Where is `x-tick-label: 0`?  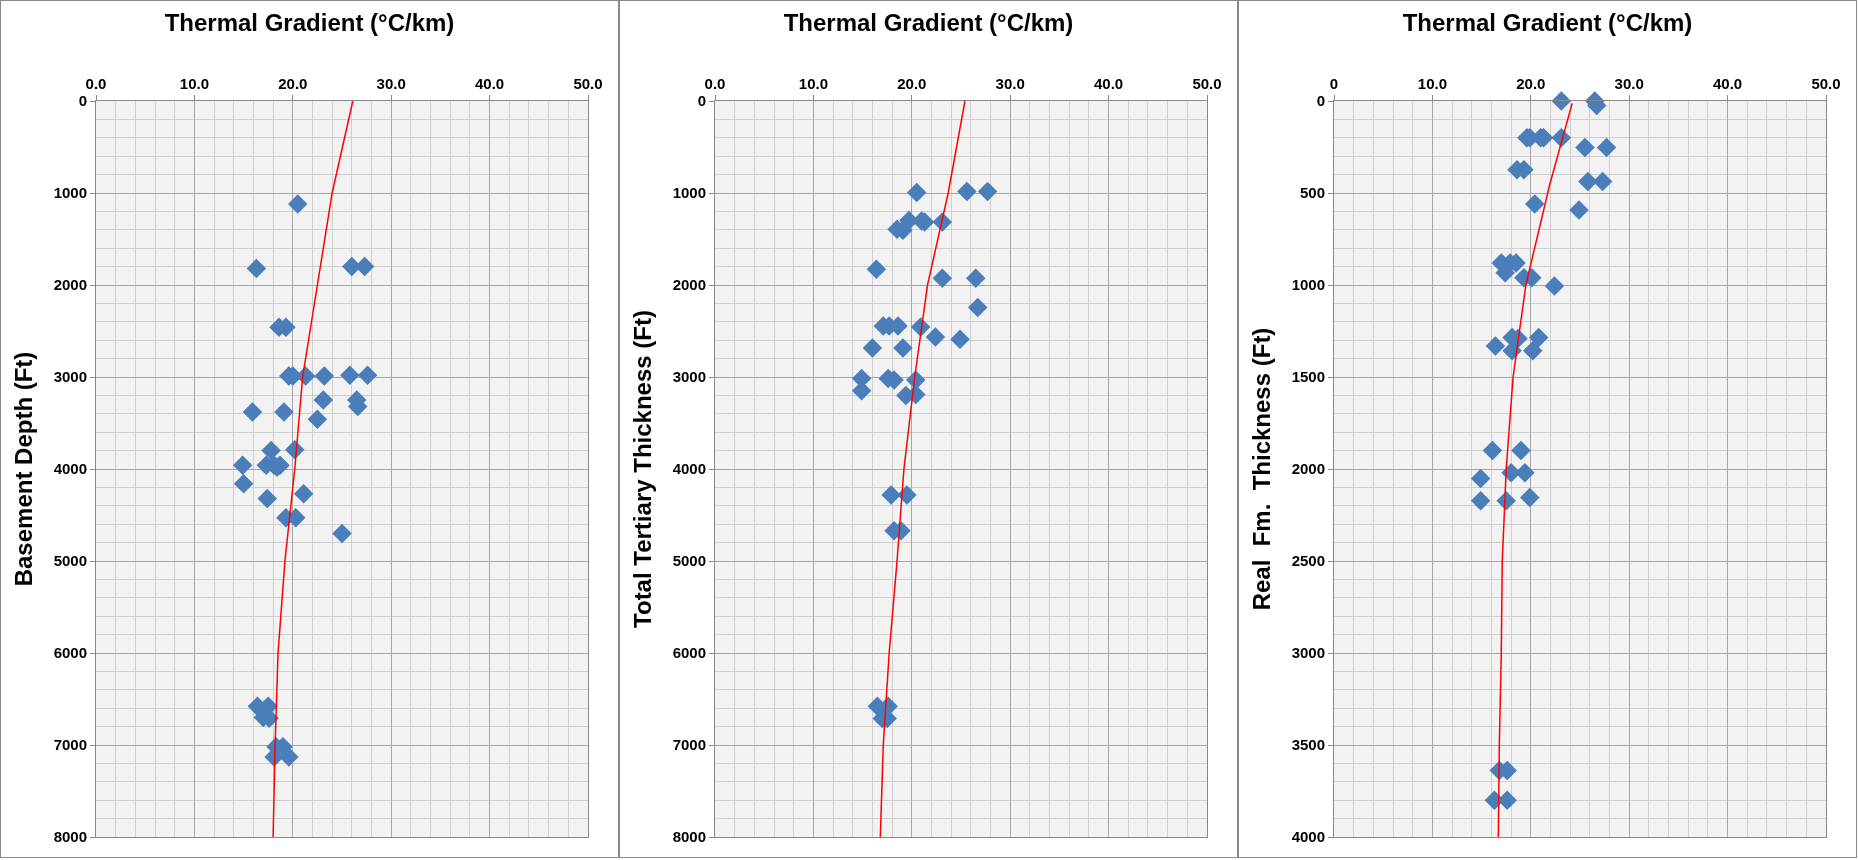
x-tick-label: 0 is located at coordinates (1334, 83).